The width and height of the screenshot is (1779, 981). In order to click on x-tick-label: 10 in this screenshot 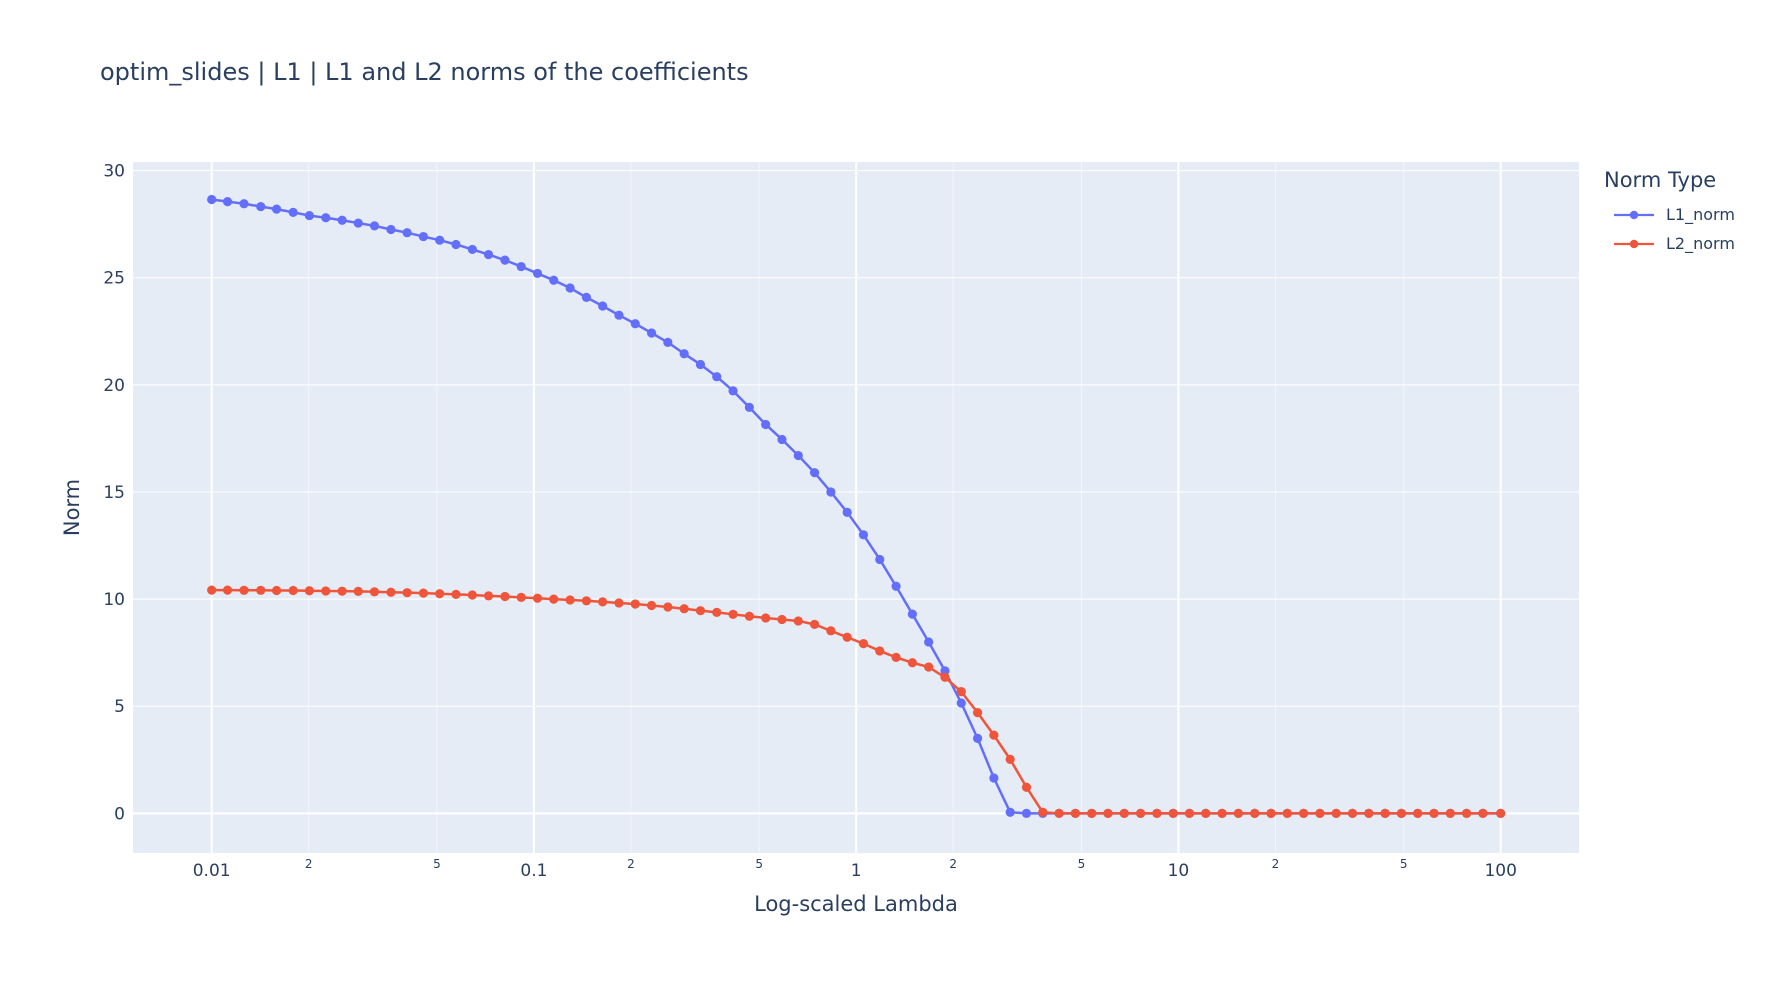, I will do `click(1179, 871)`.